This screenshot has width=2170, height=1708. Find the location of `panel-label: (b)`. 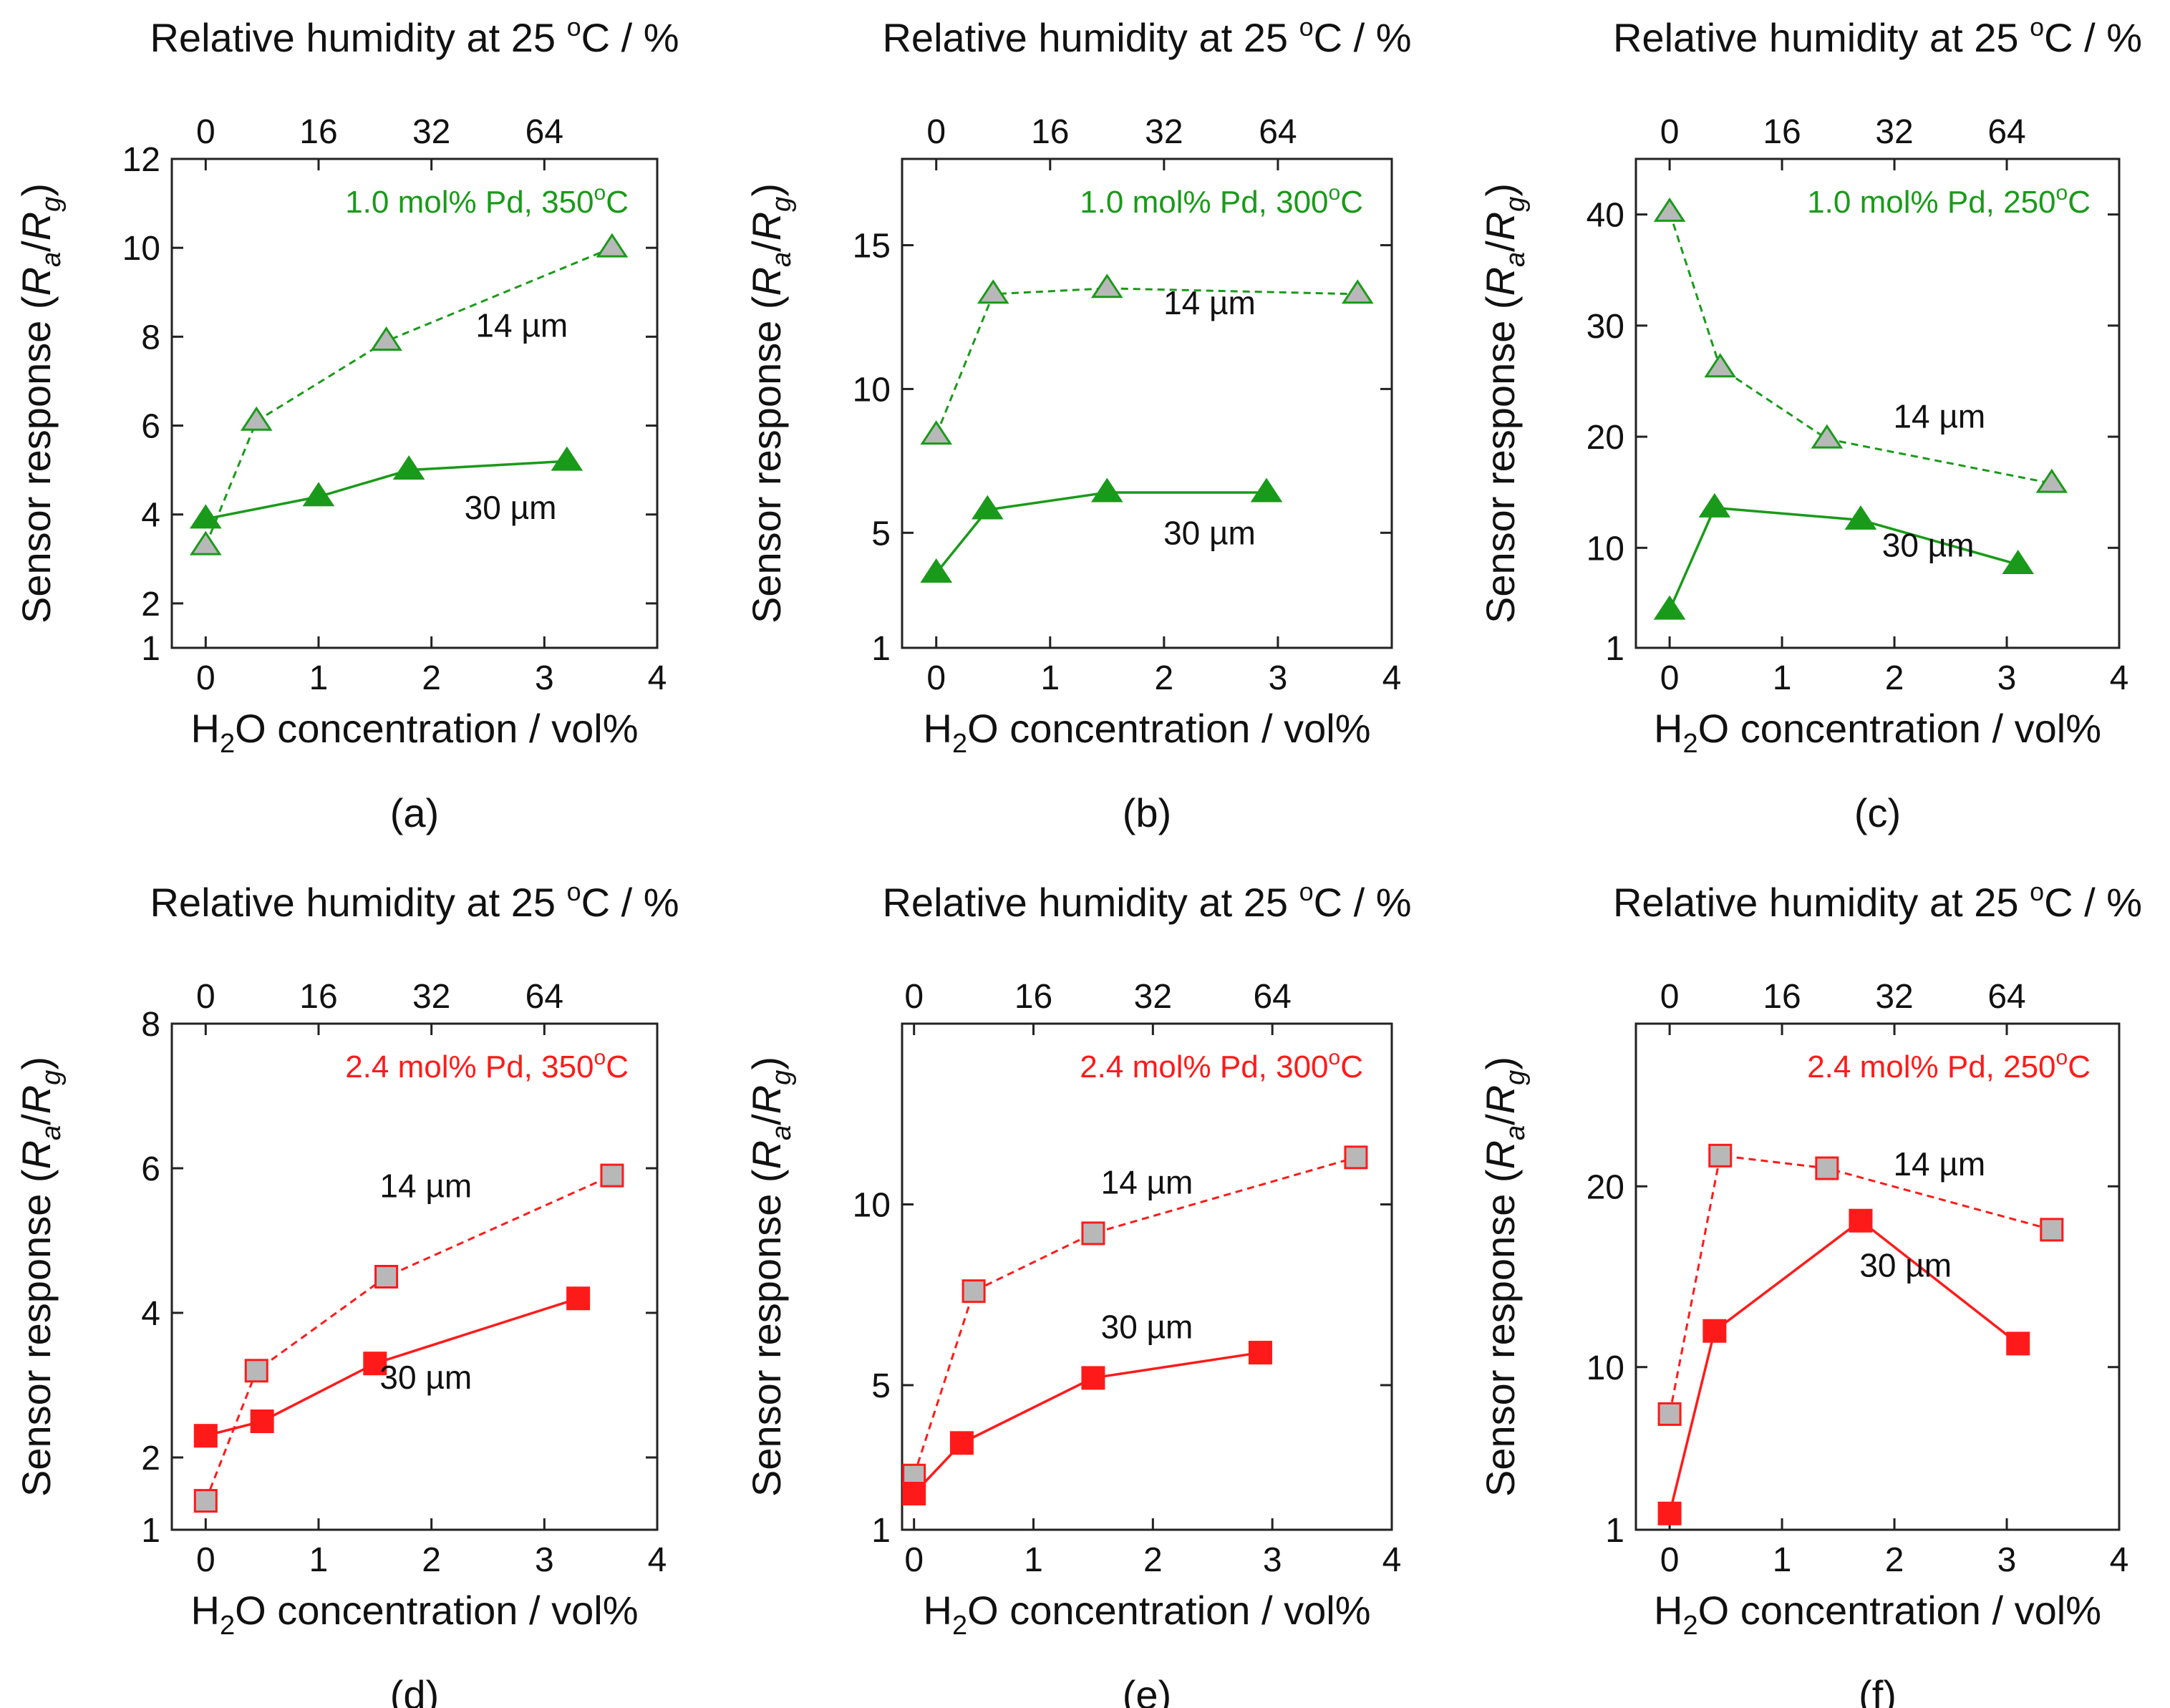

panel-label: (b) is located at coordinates (1147, 813).